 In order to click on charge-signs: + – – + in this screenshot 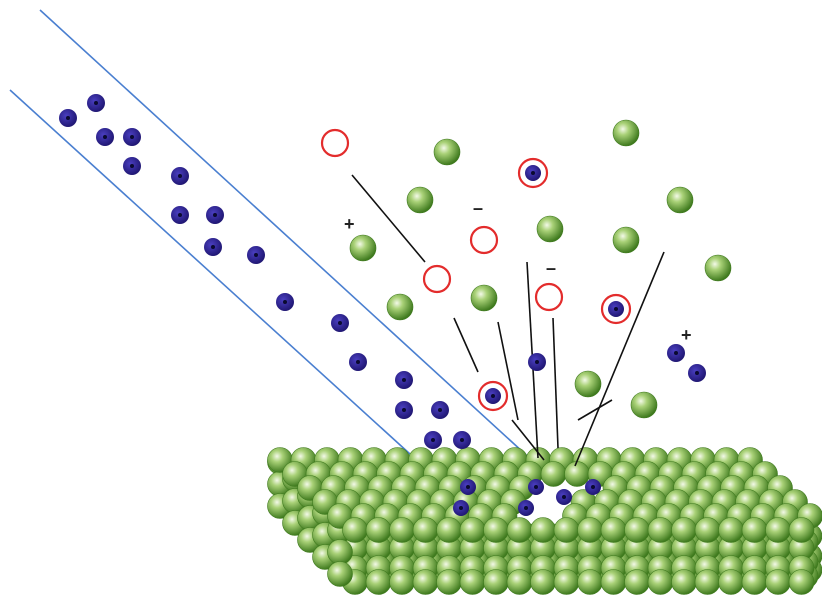, I will do `click(518, 271)`.